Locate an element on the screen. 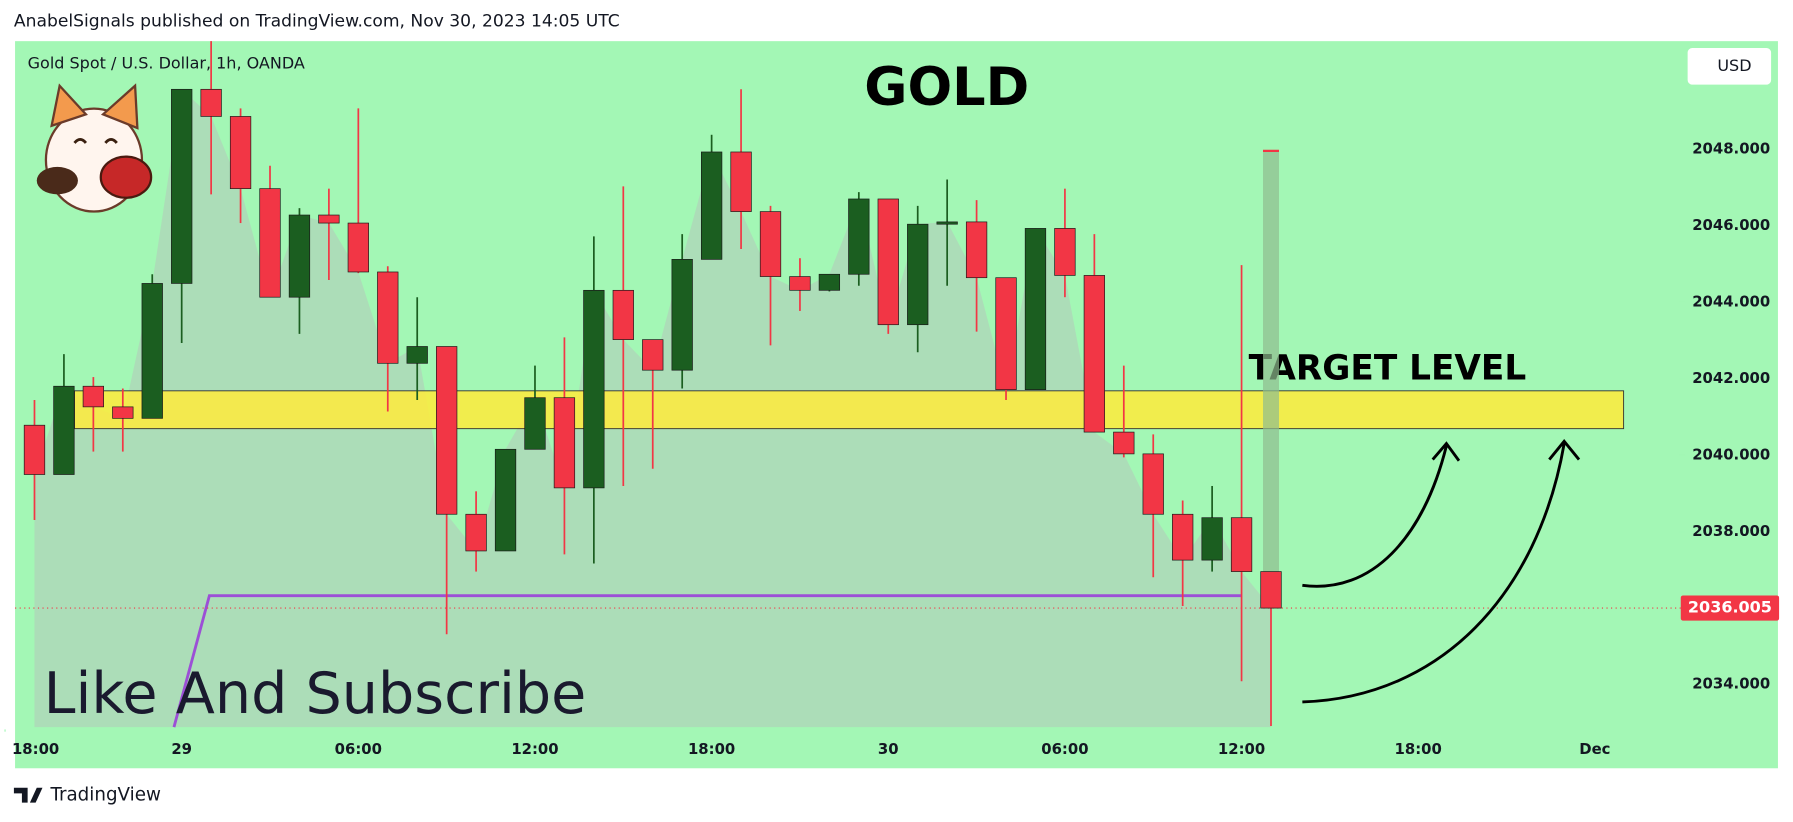 This screenshot has height=822, width=1793. x-tick-label: 29 is located at coordinates (181, 749).